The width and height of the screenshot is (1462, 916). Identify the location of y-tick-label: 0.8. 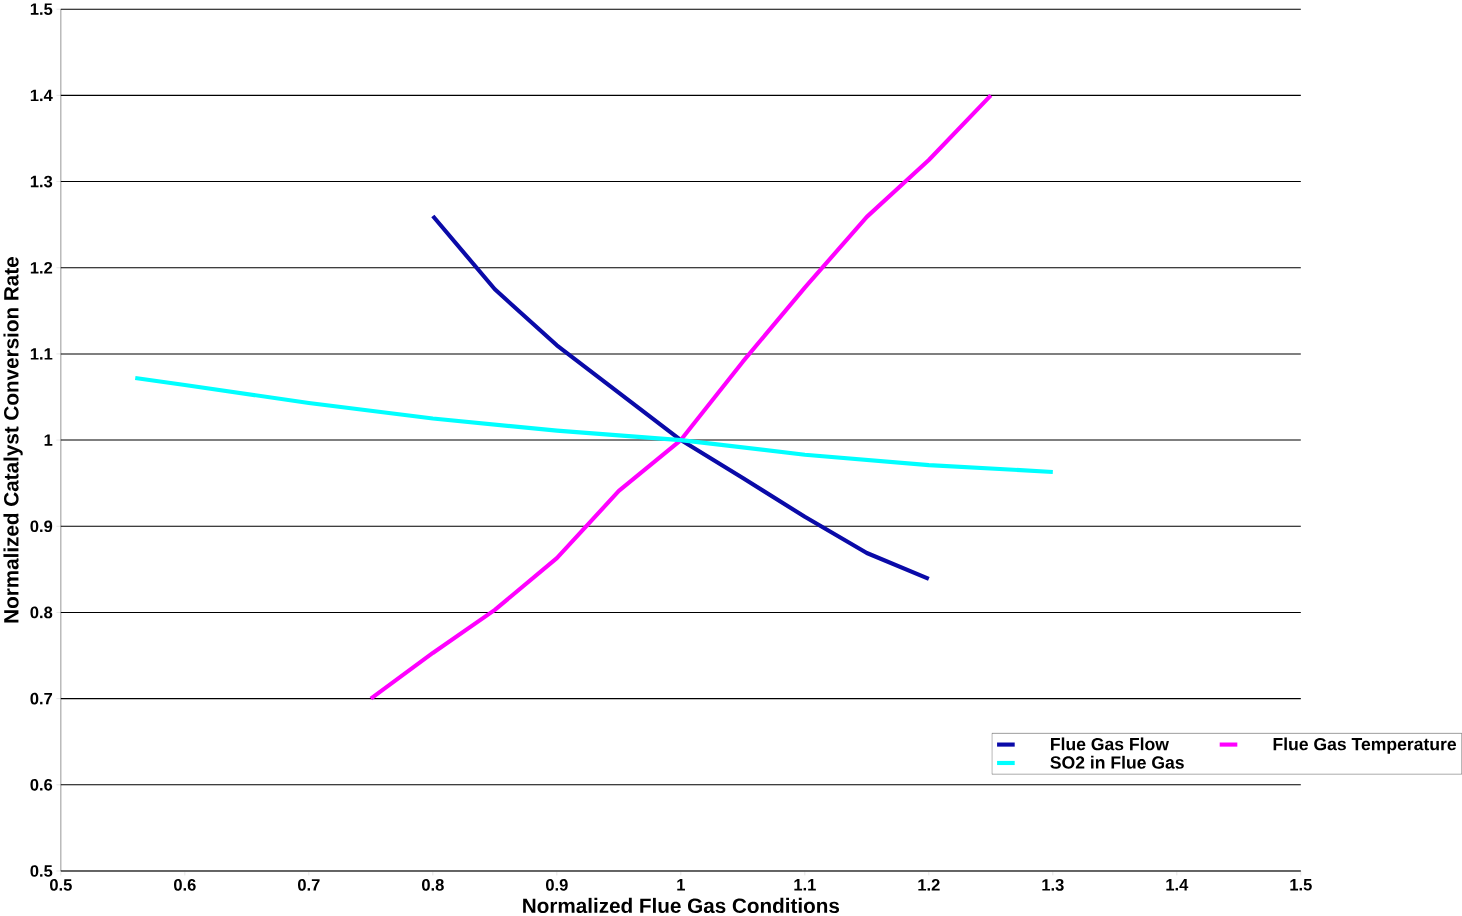
(41, 612).